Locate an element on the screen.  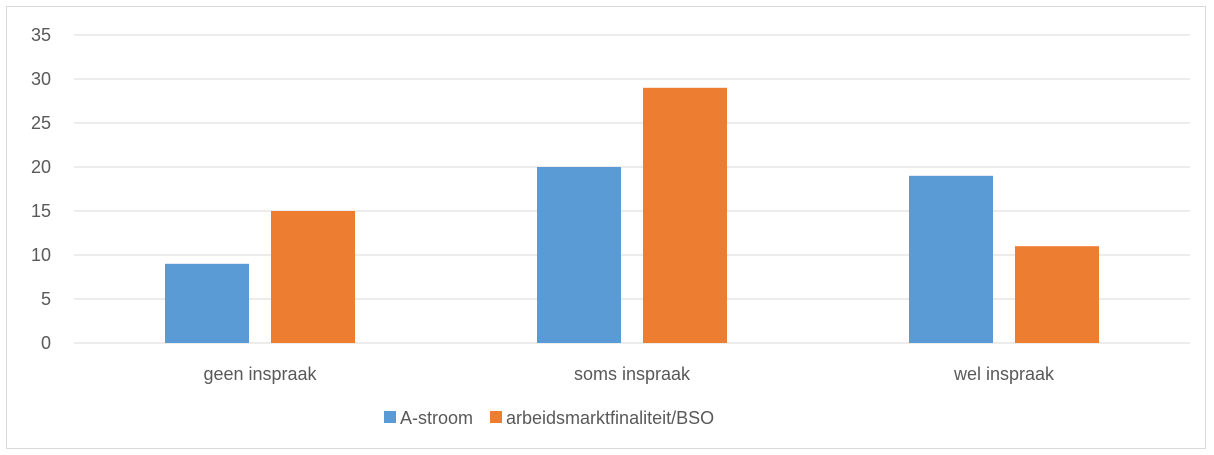
y-tick-label: 10 is located at coordinates (41, 255).